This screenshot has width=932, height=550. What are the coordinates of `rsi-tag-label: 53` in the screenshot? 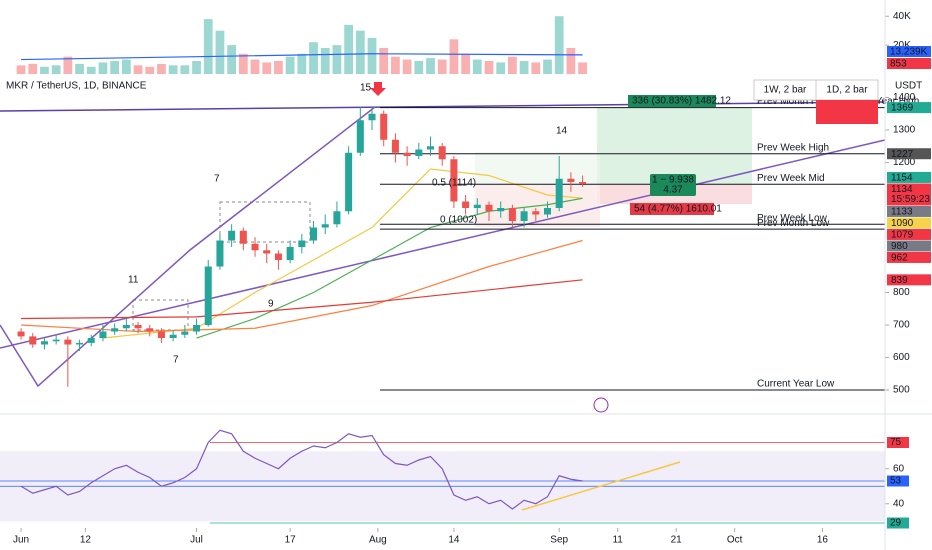 It's located at (896, 481).